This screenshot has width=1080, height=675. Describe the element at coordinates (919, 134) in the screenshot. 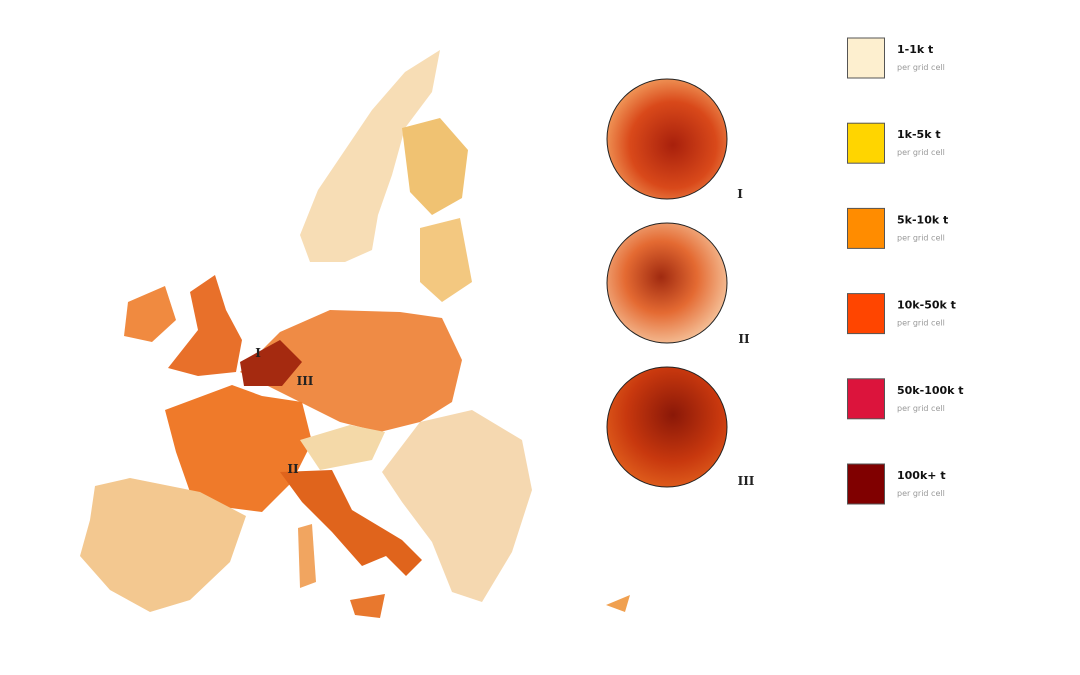

I see `legend-label: 1k-5k t` at that location.